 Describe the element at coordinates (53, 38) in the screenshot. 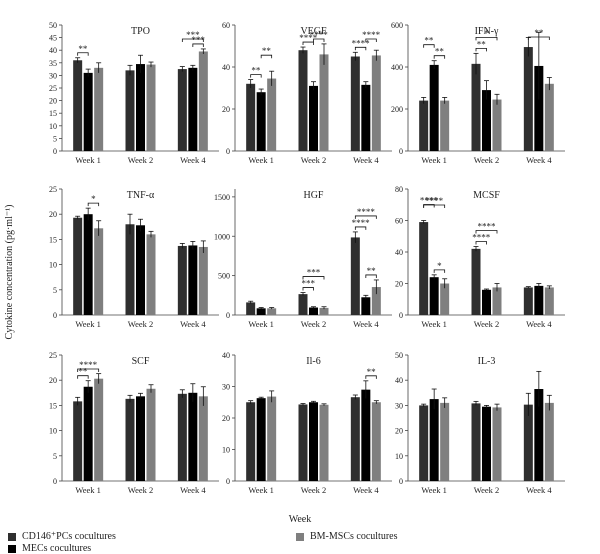

I see `y-tick-label: 45` at that location.